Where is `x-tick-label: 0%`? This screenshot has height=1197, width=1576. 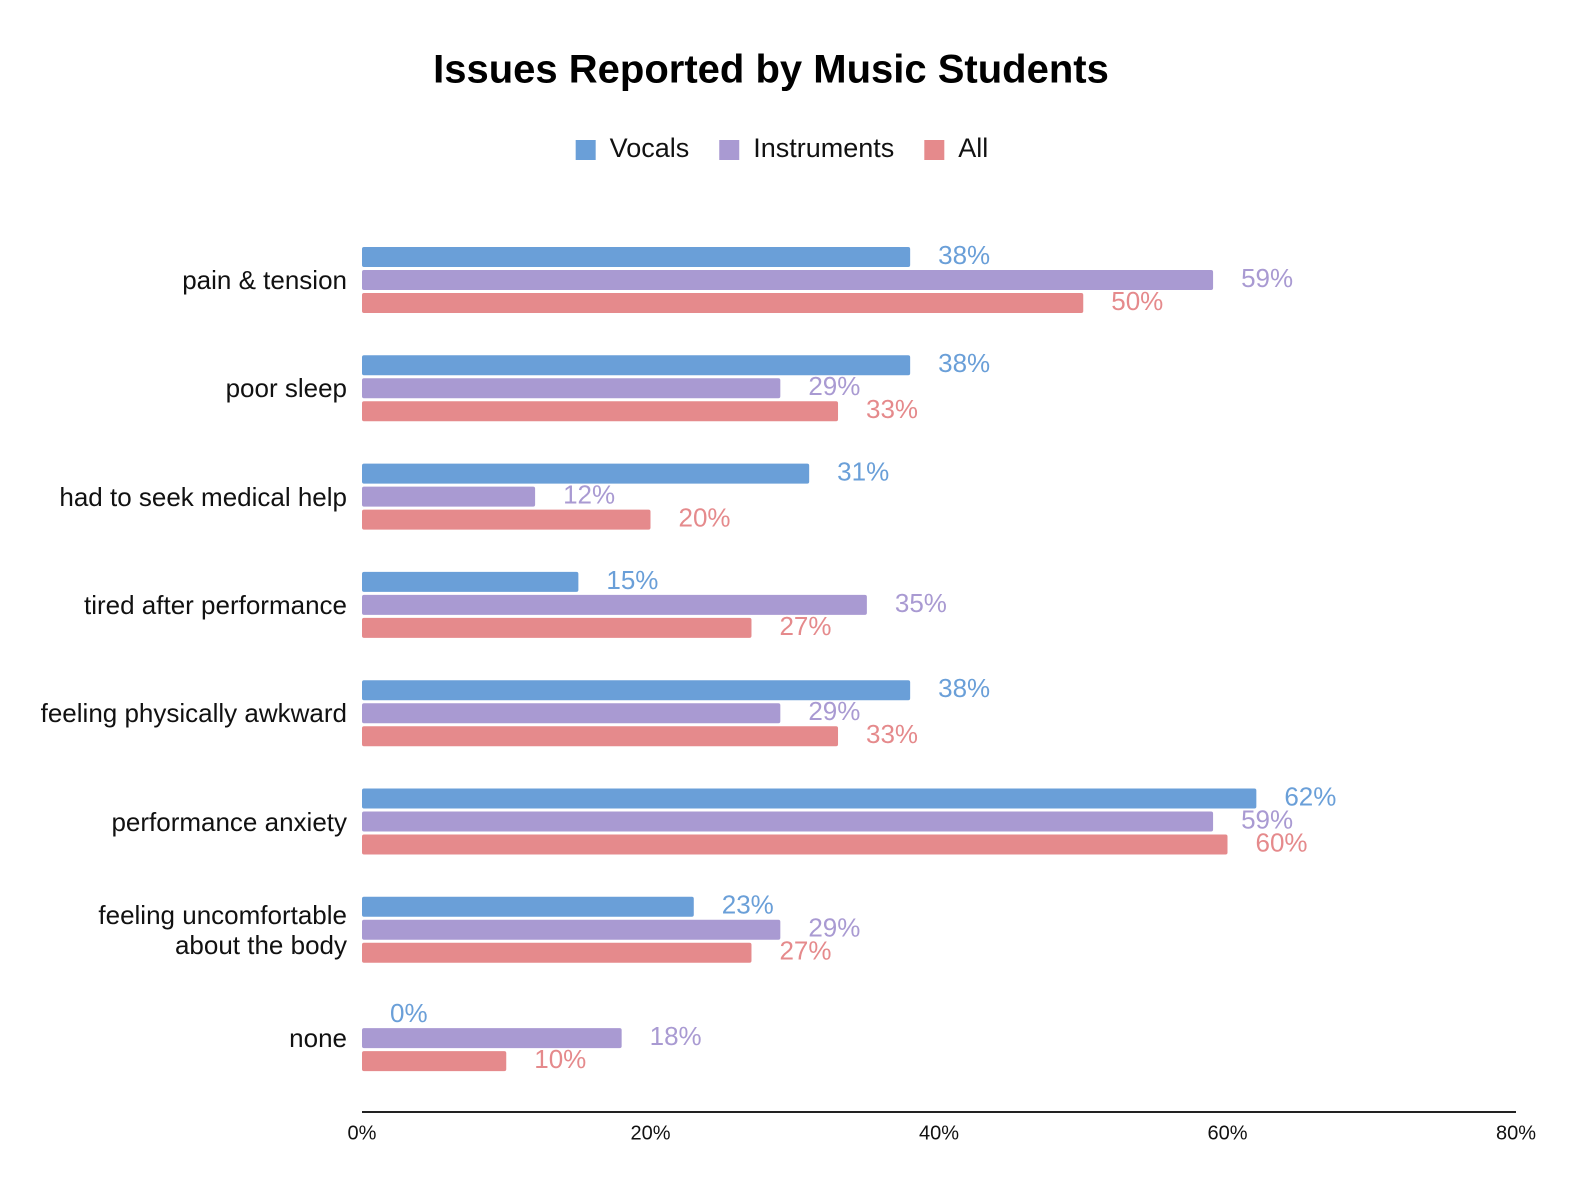 x-tick-label: 0% is located at coordinates (362, 1133).